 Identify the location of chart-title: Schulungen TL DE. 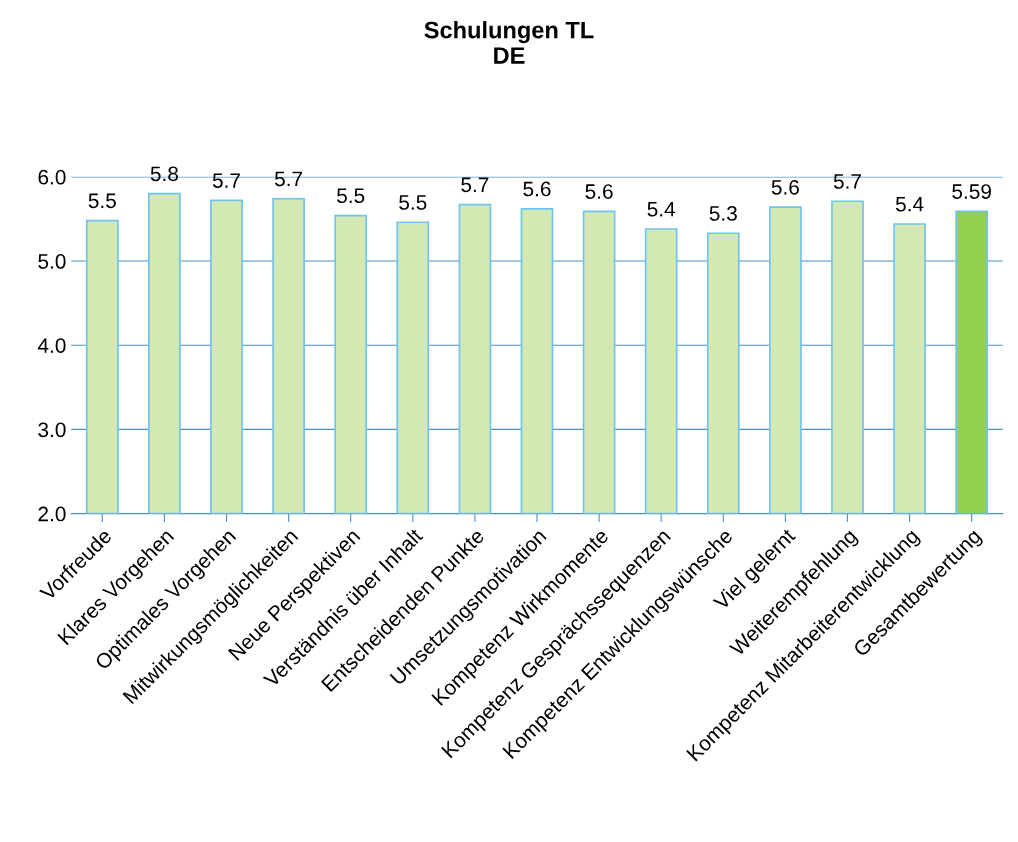
(509, 42).